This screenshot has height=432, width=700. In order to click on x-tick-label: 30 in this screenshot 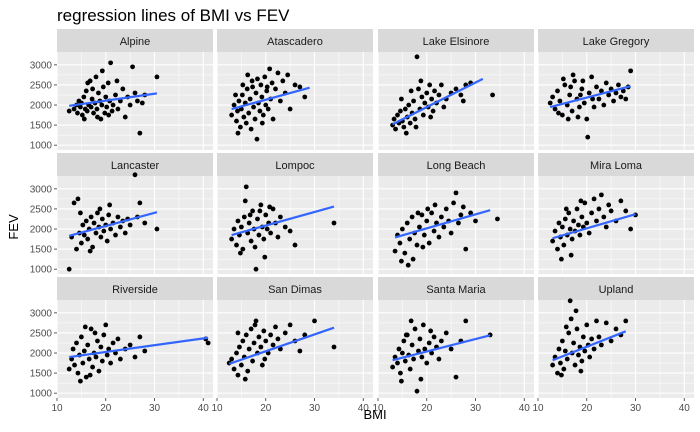, I will do `click(476, 408)`.